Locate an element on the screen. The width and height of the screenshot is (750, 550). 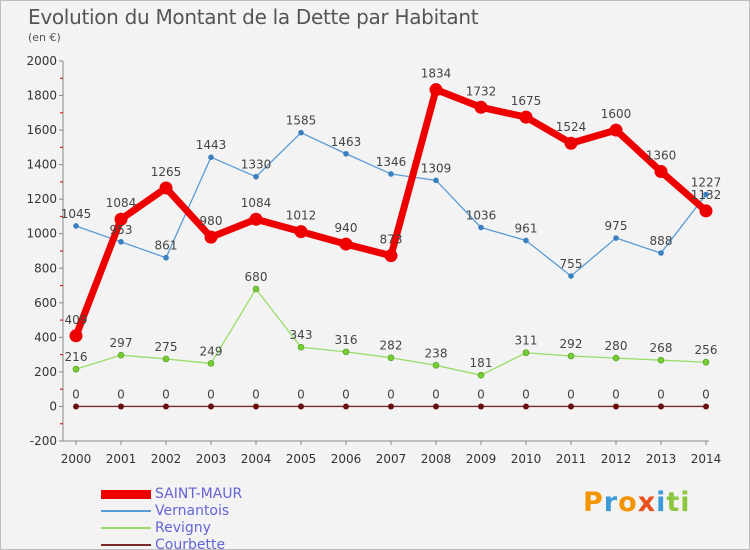
logo-letter: i is located at coordinates (661, 502).